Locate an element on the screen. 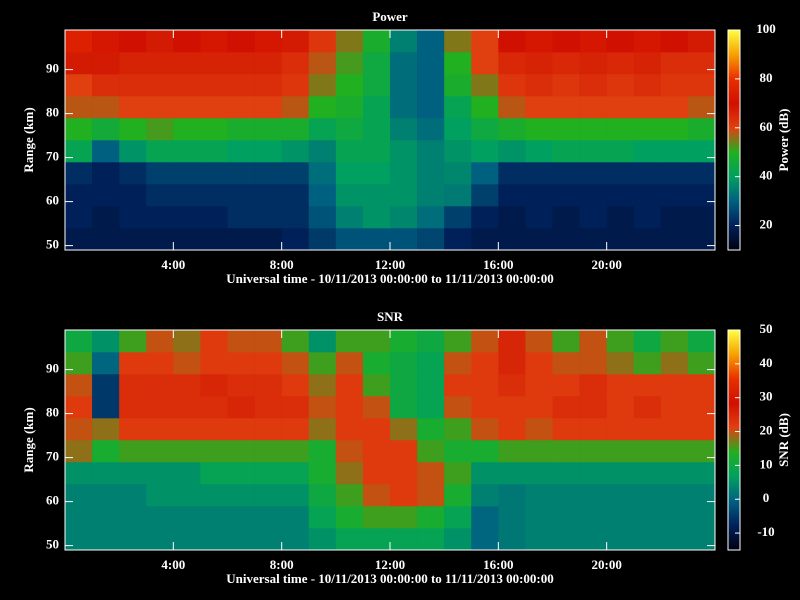  colorbar-tick-label: 40 is located at coordinates (766, 175).